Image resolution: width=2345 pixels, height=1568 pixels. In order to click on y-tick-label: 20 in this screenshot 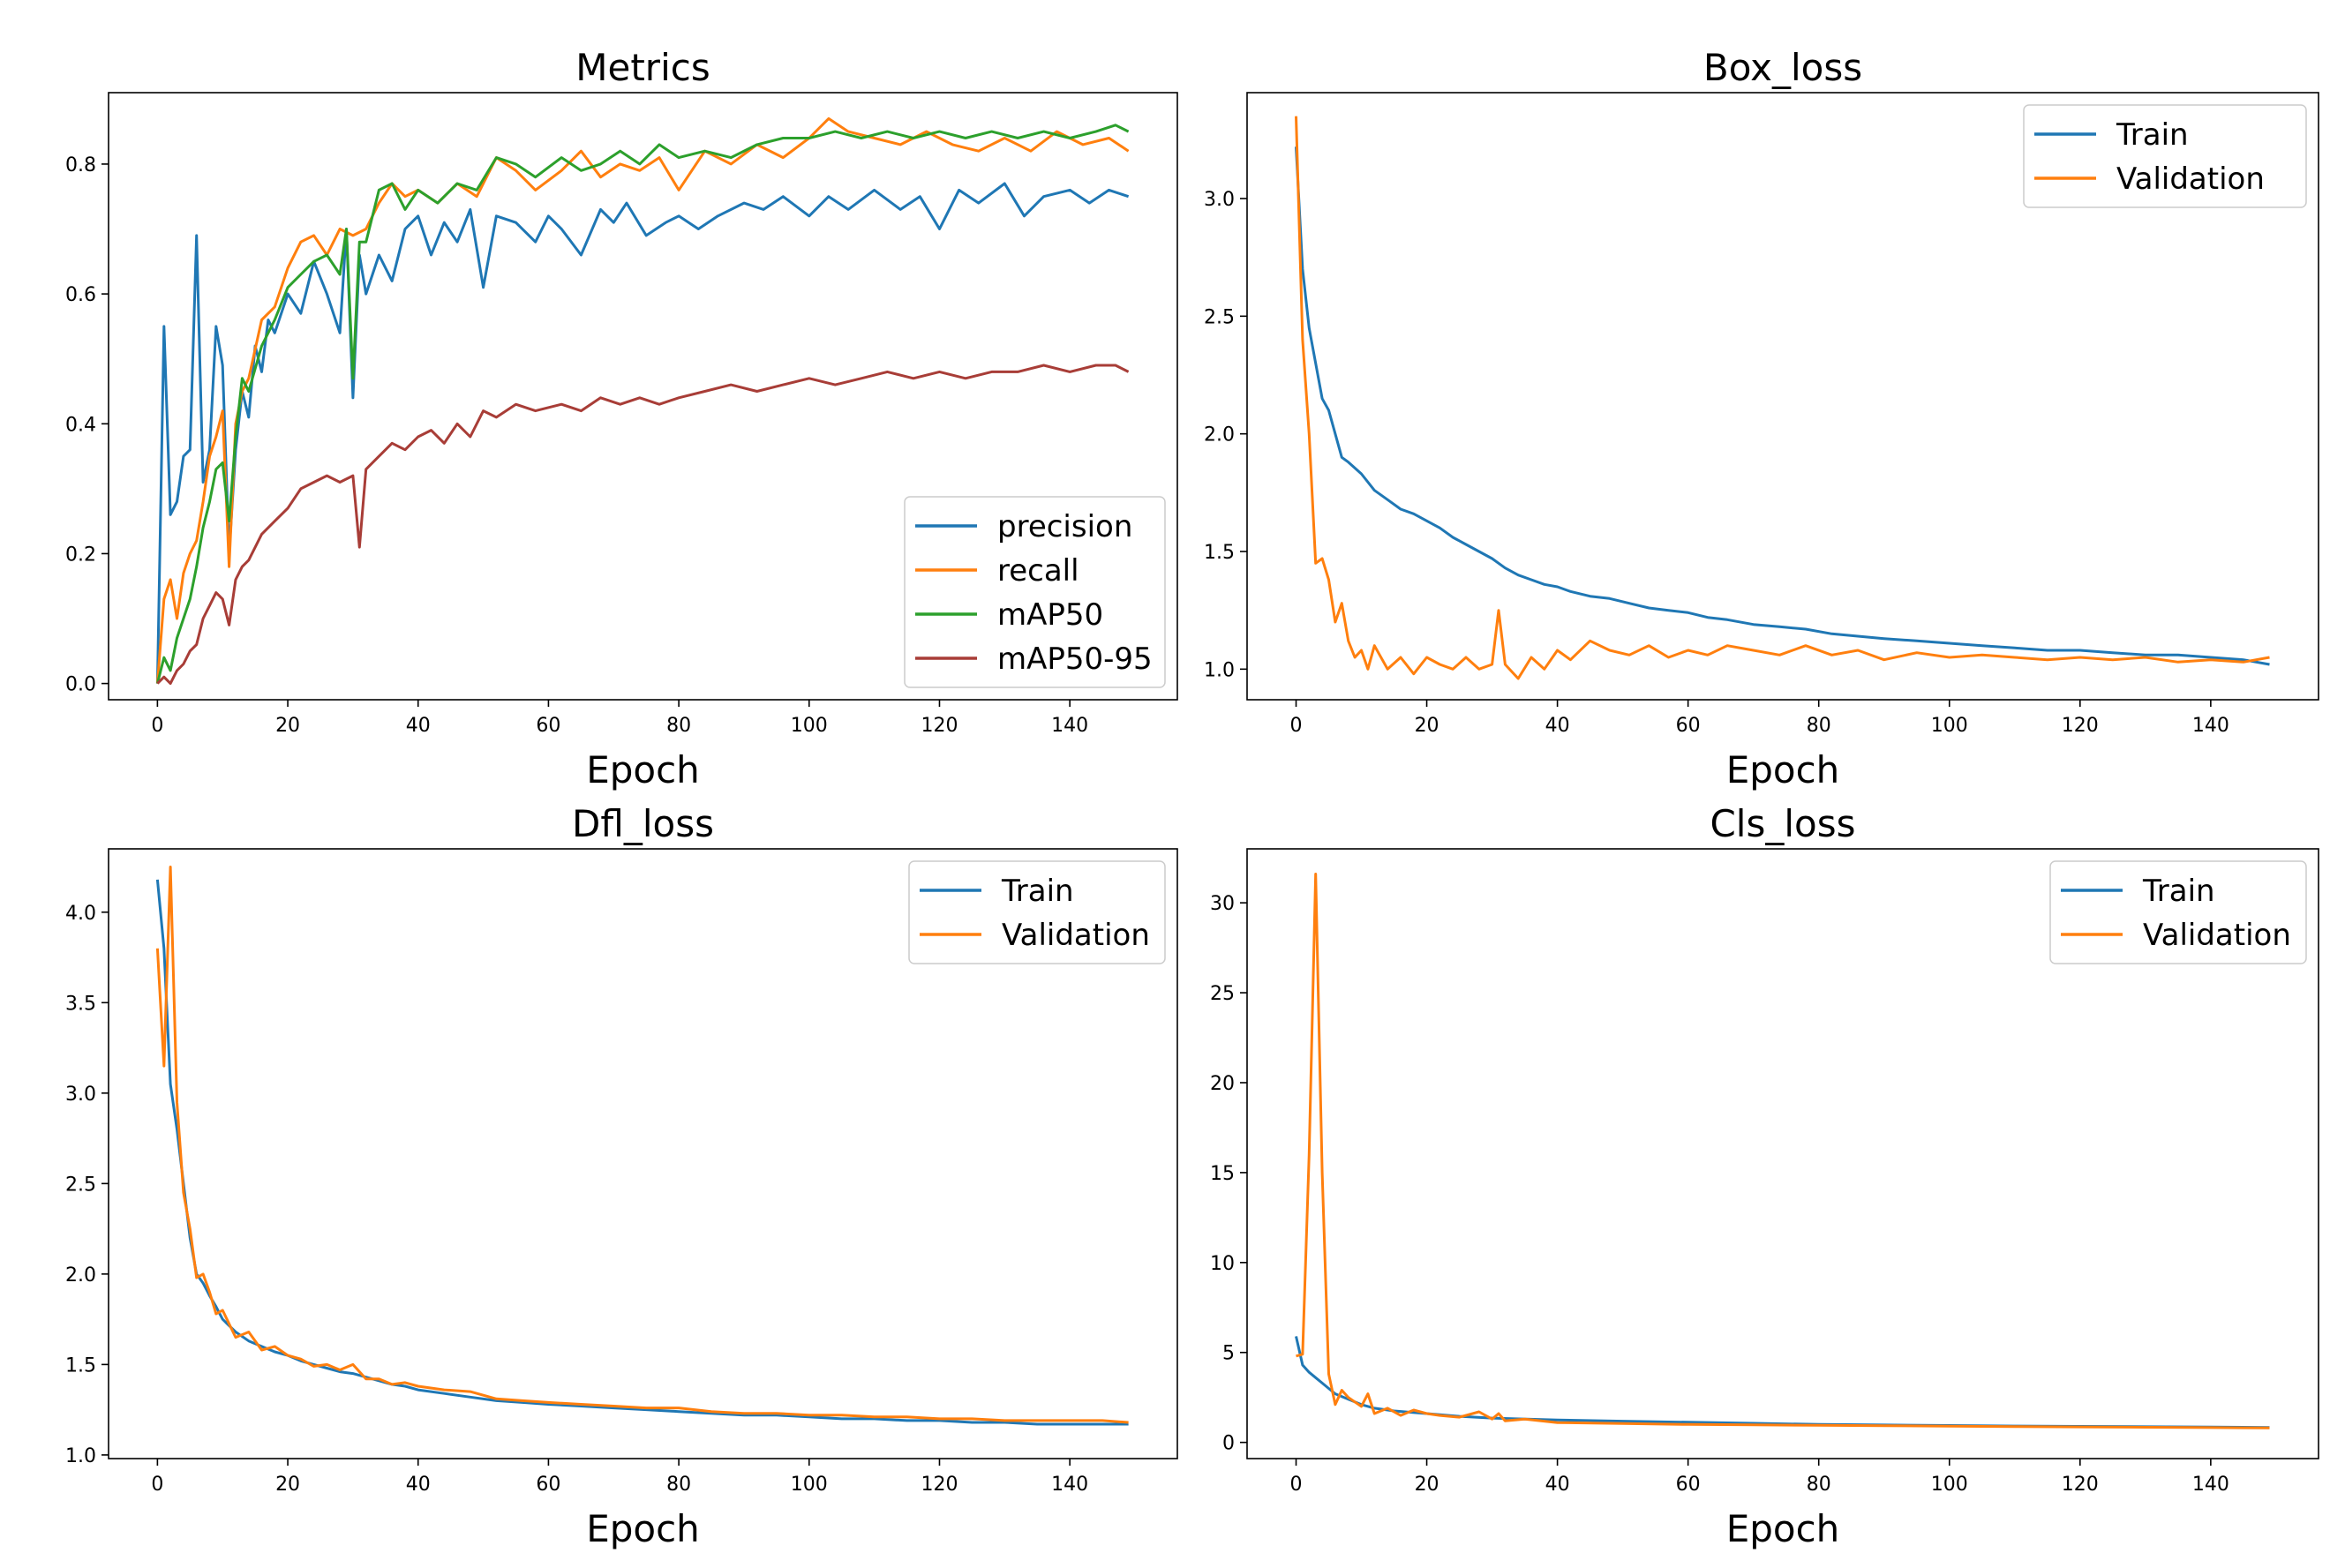, I will do `click(1222, 1084)`.